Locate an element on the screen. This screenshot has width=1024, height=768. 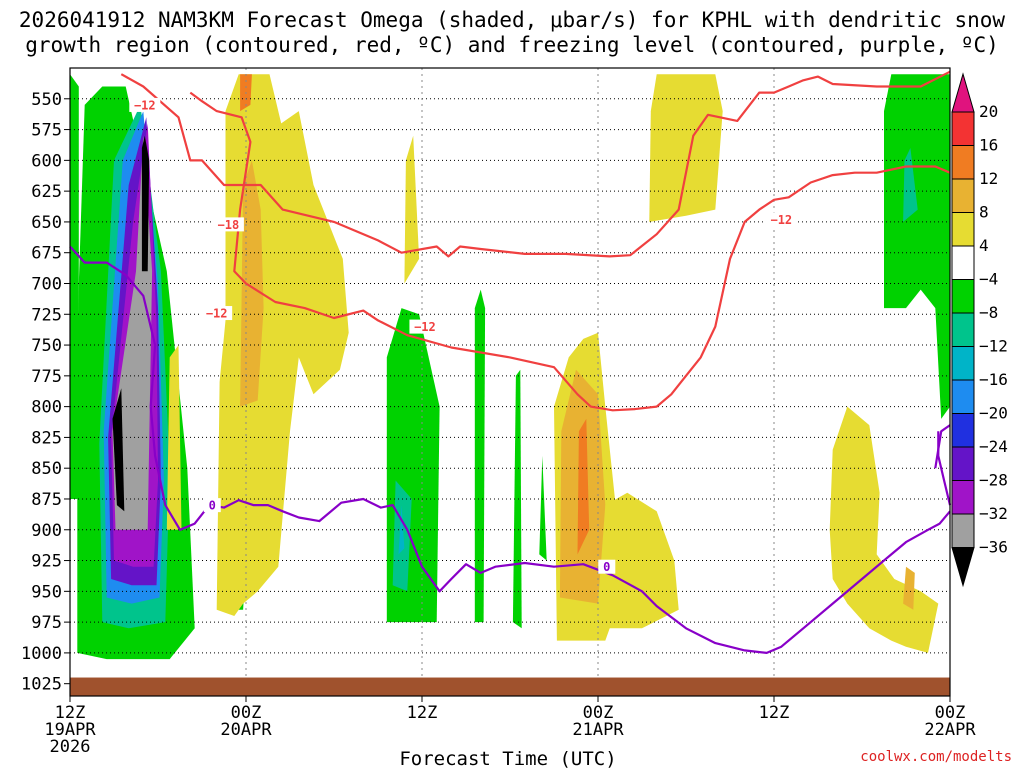
colorbar-label-4: 4 is located at coordinates (984, 245).